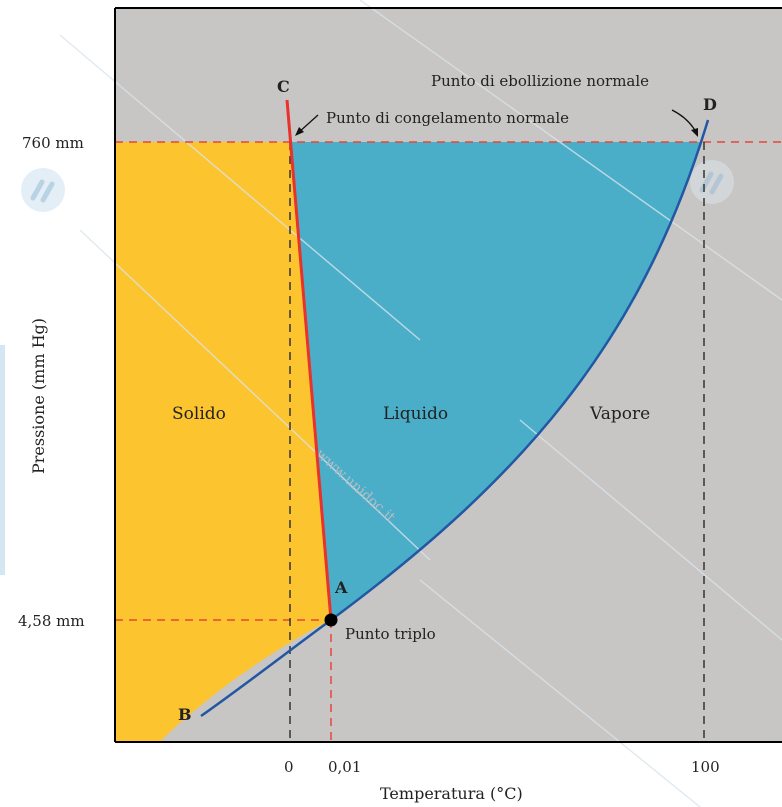  Describe the element at coordinates (390, 634) in the screenshot. I see `triple-point-label: Punto triplo` at that location.